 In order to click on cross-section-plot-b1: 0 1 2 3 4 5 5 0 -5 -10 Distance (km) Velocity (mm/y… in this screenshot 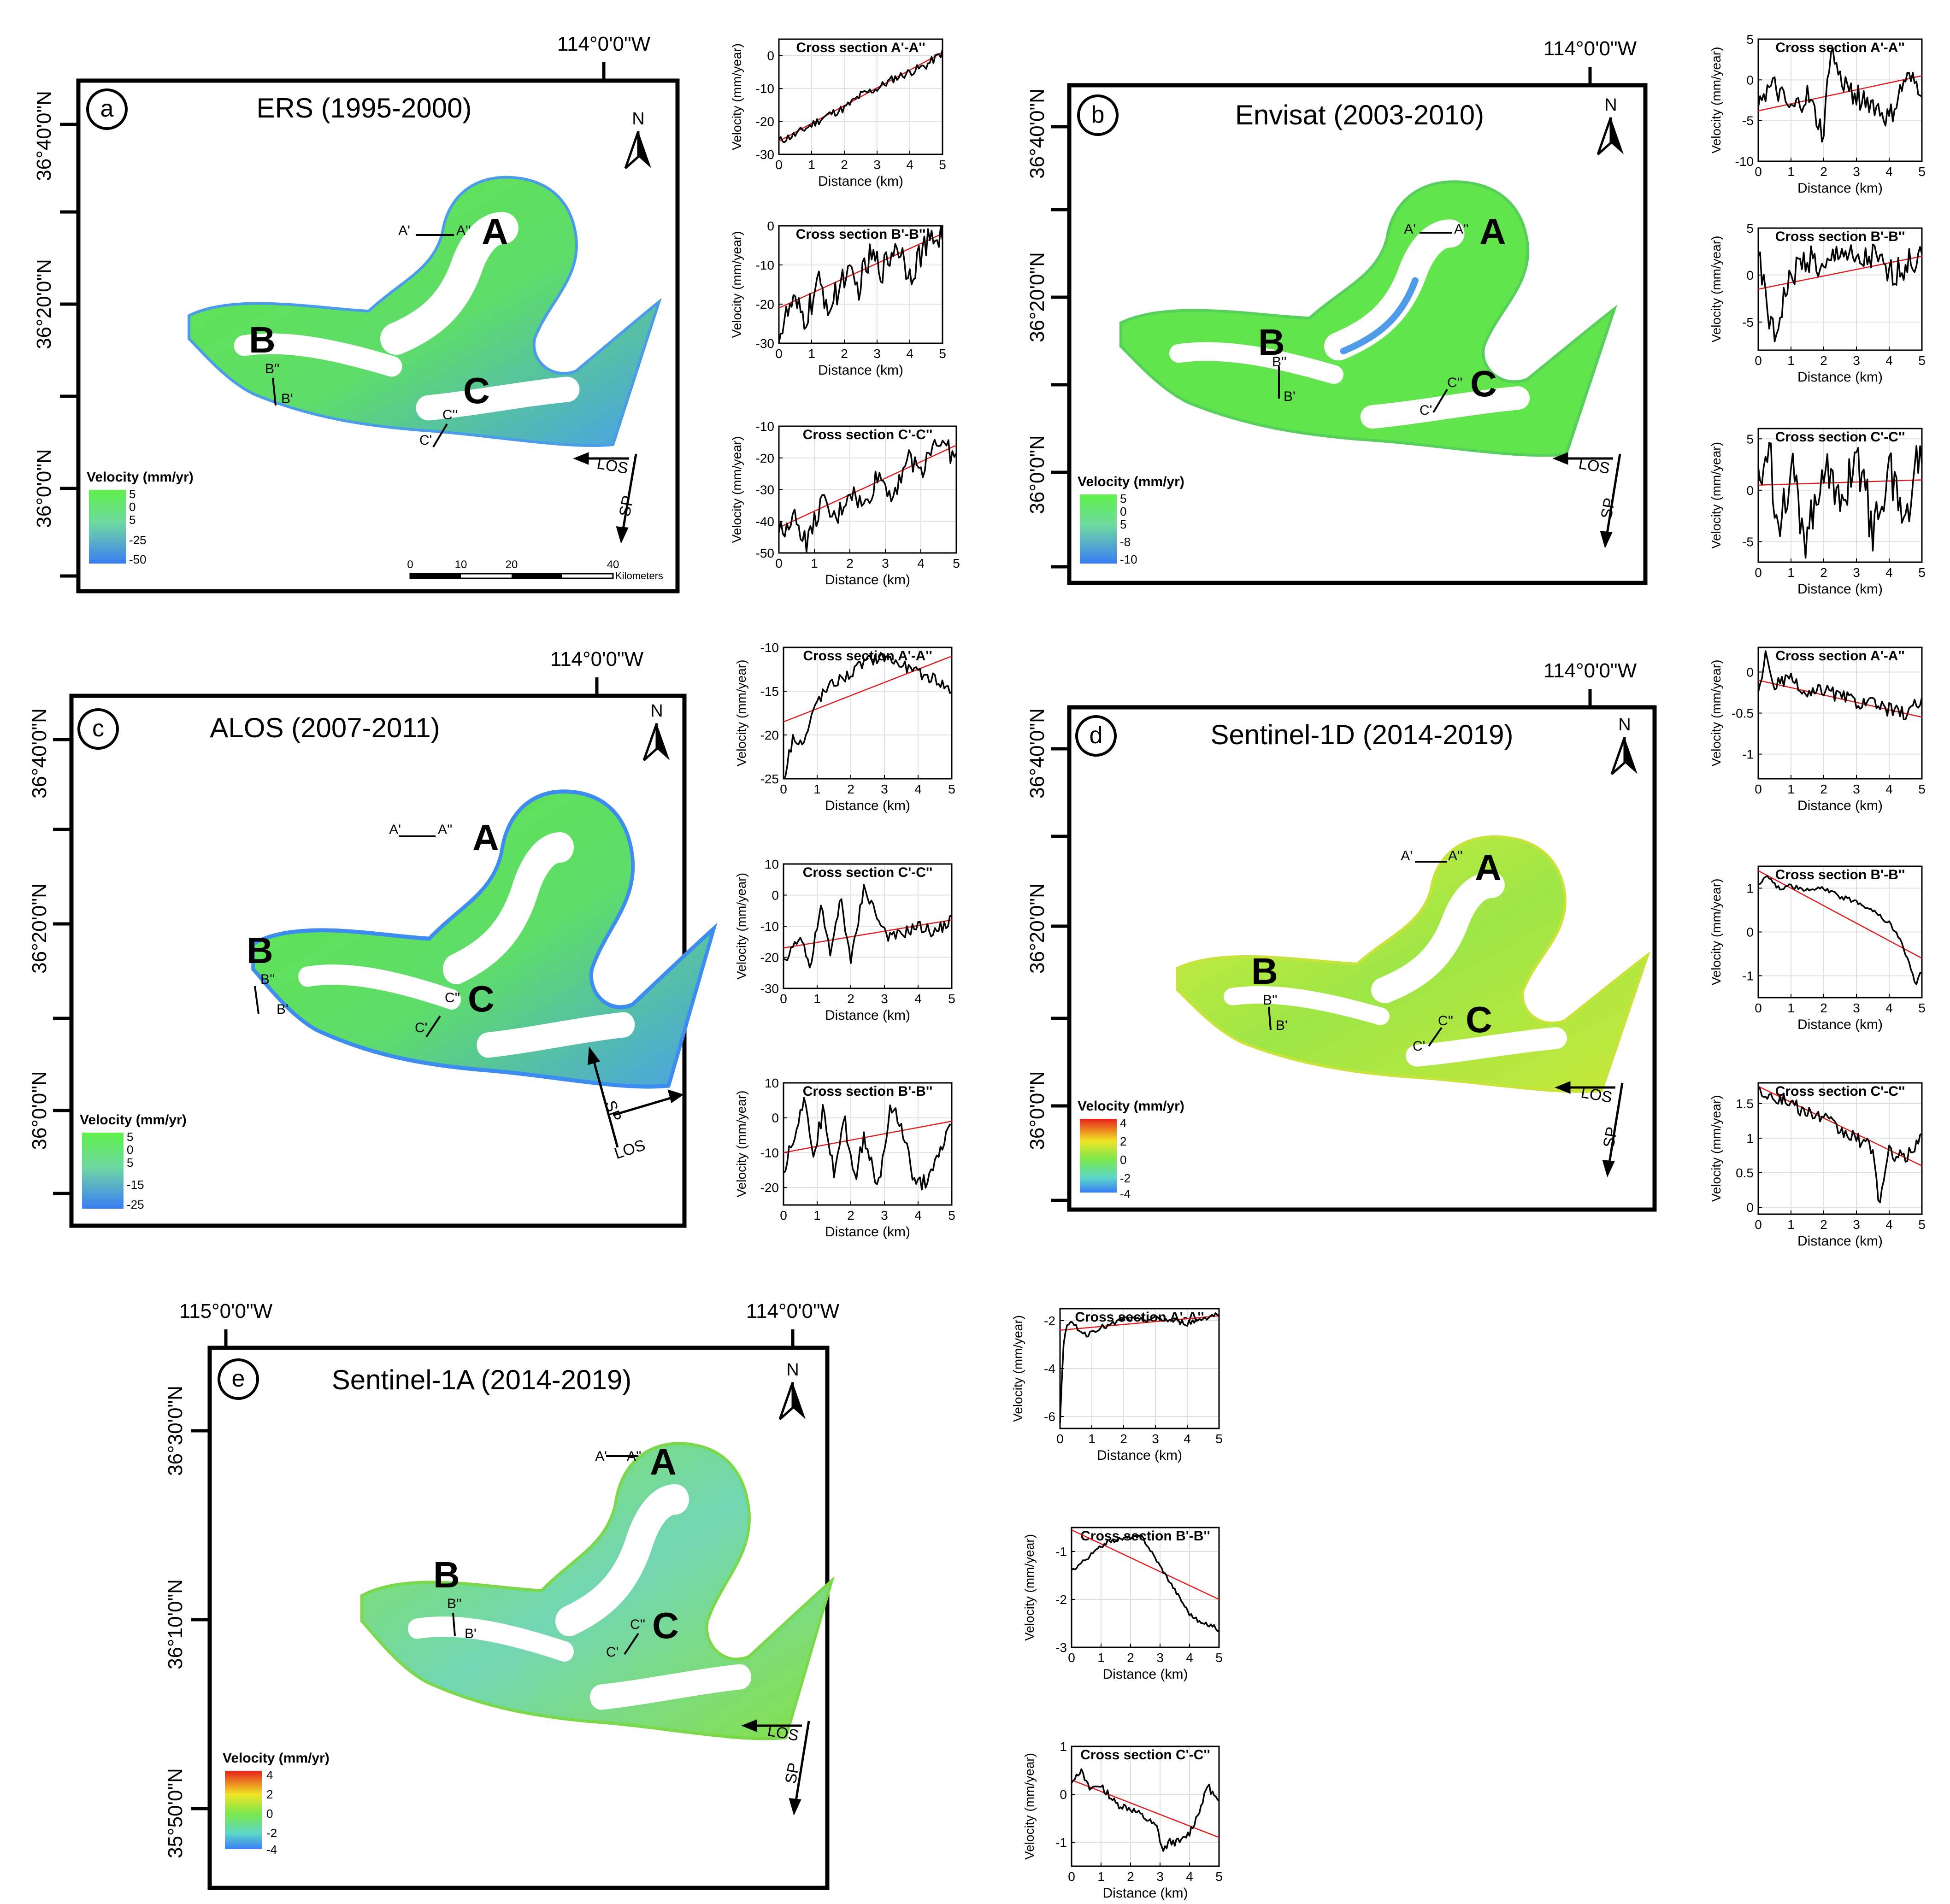, I will do `click(1818, 114)`.